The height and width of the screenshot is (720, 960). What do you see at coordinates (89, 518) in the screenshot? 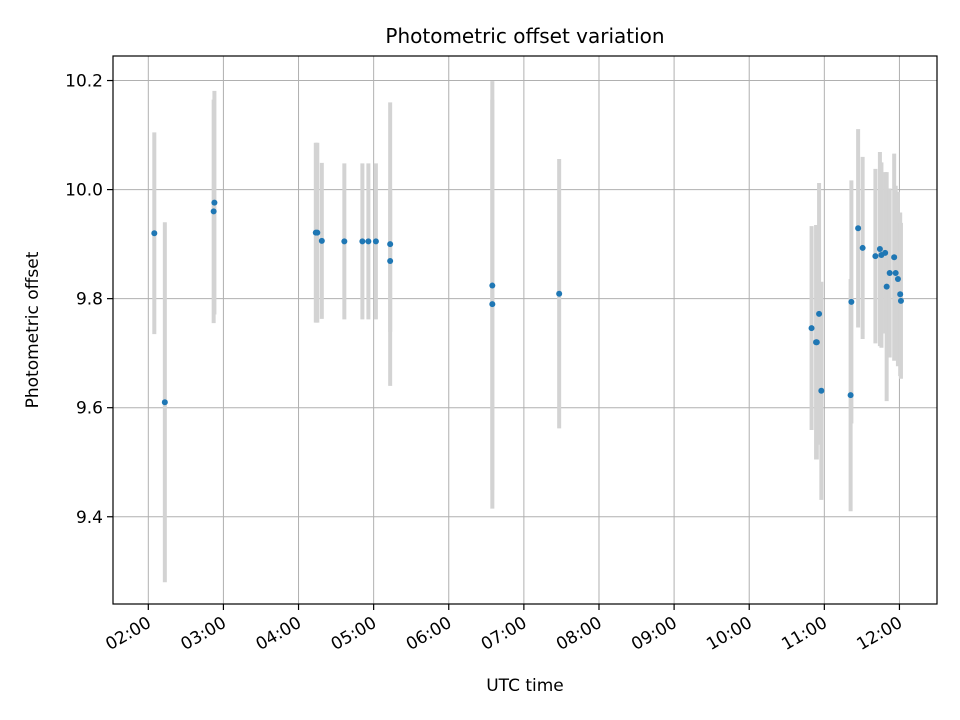
I see `y-tick-label: 9.4` at bounding box center [89, 518].